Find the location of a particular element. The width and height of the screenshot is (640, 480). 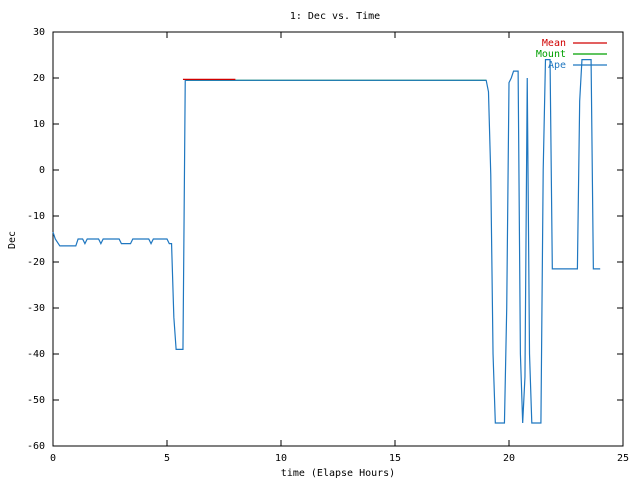

y-tick-label: 0 is located at coordinates (42, 170).